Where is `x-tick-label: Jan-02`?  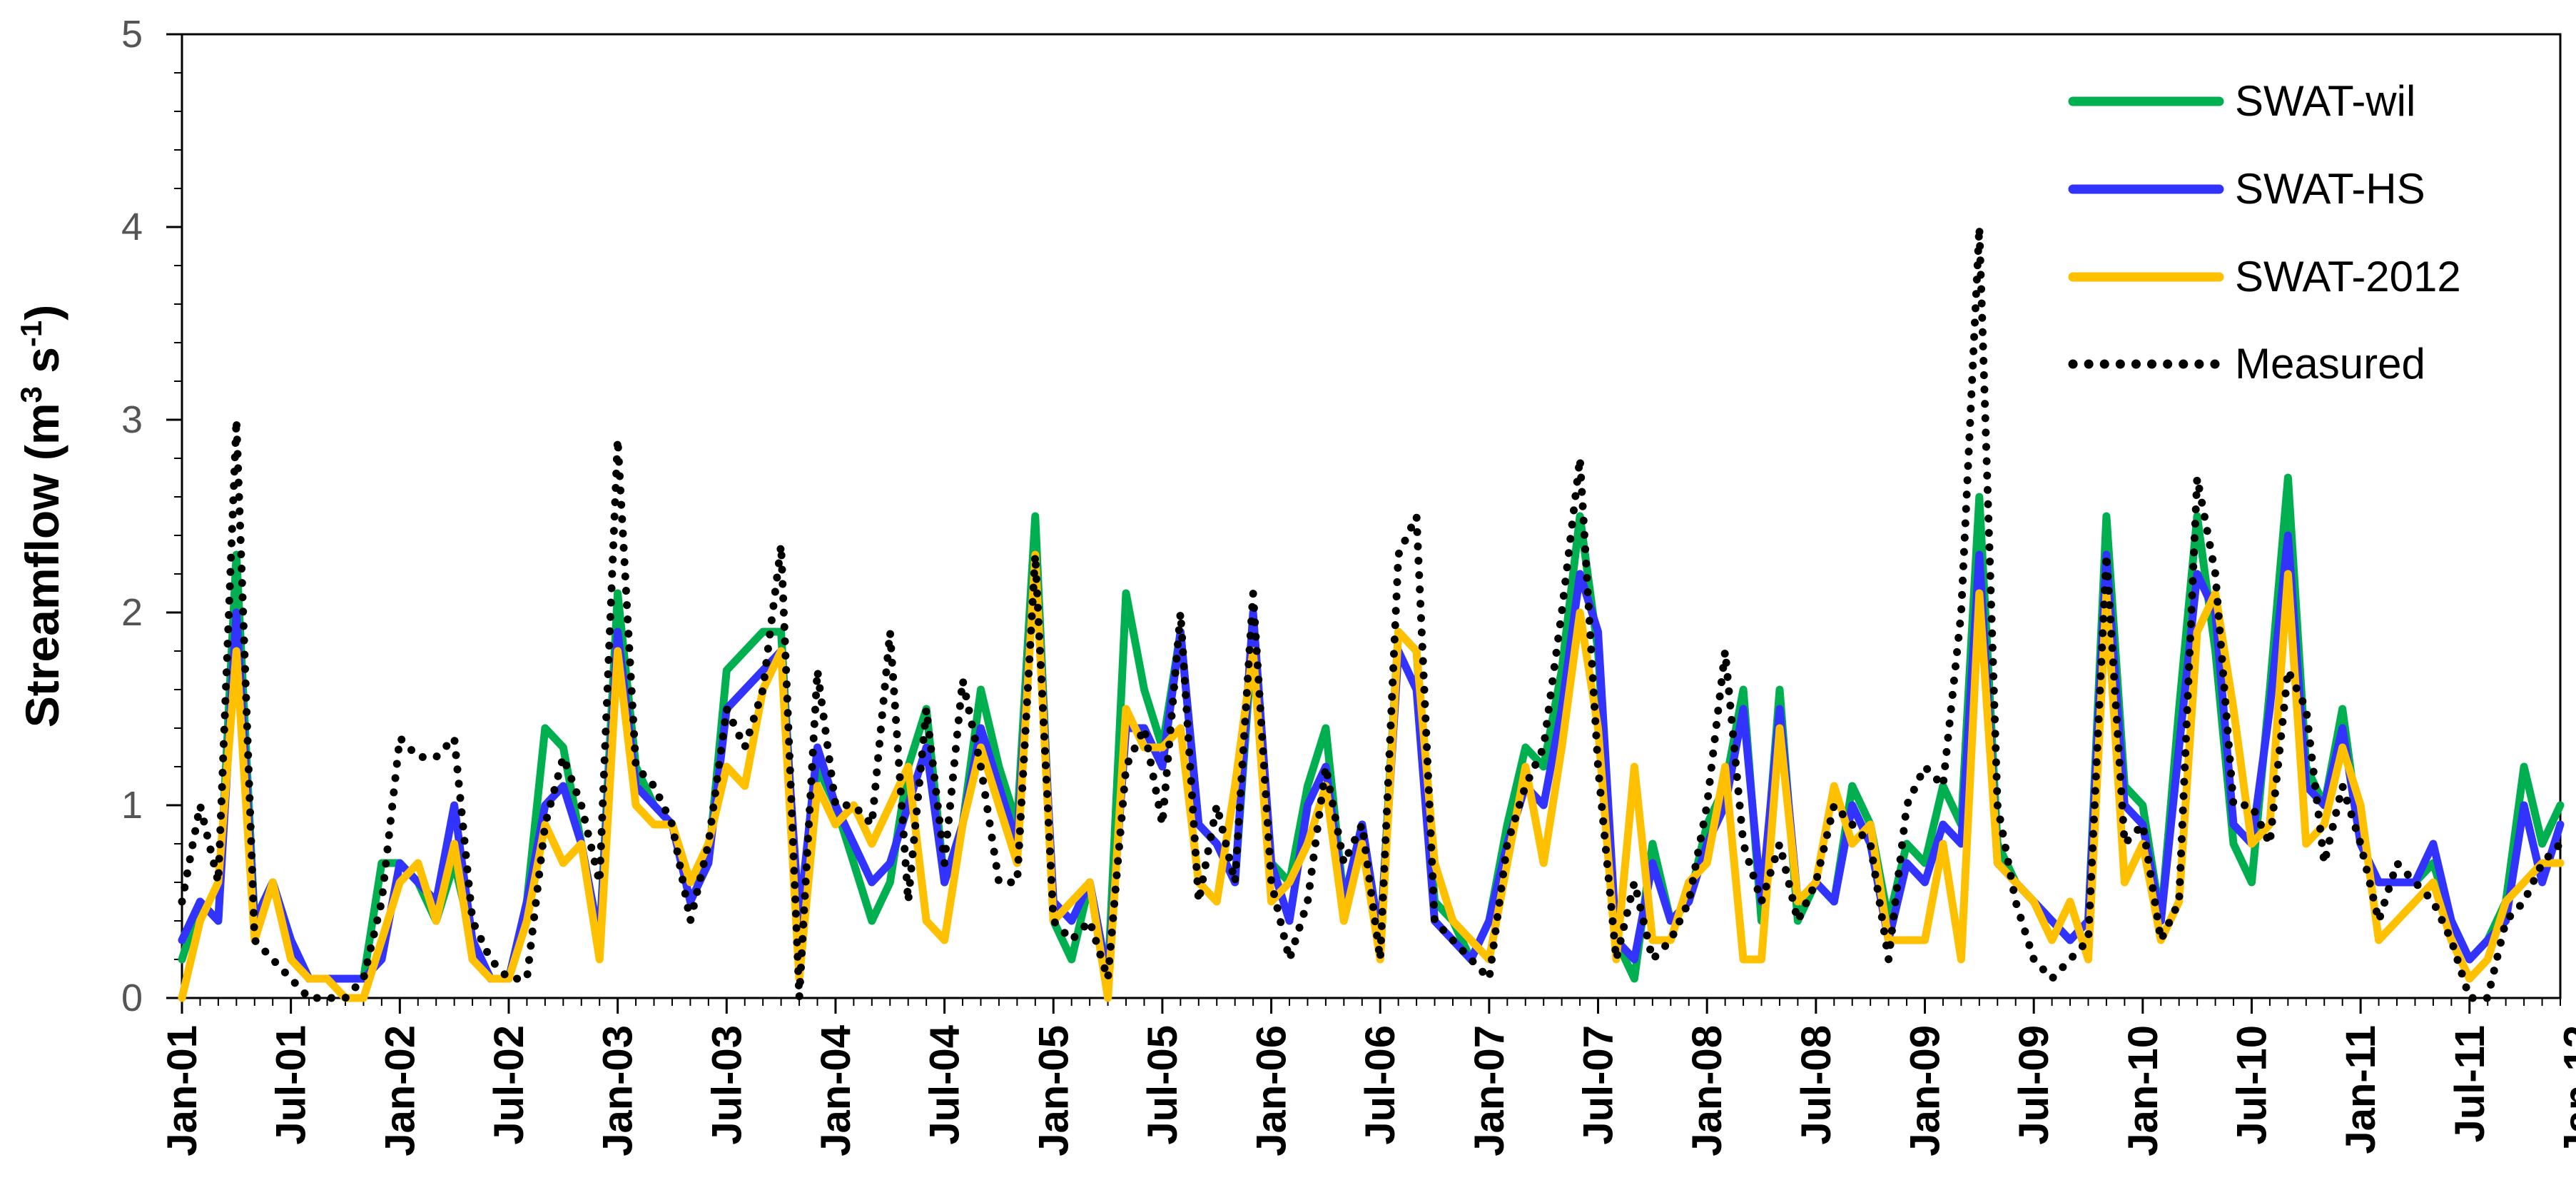
x-tick-label: Jan-02 is located at coordinates (400, 1090).